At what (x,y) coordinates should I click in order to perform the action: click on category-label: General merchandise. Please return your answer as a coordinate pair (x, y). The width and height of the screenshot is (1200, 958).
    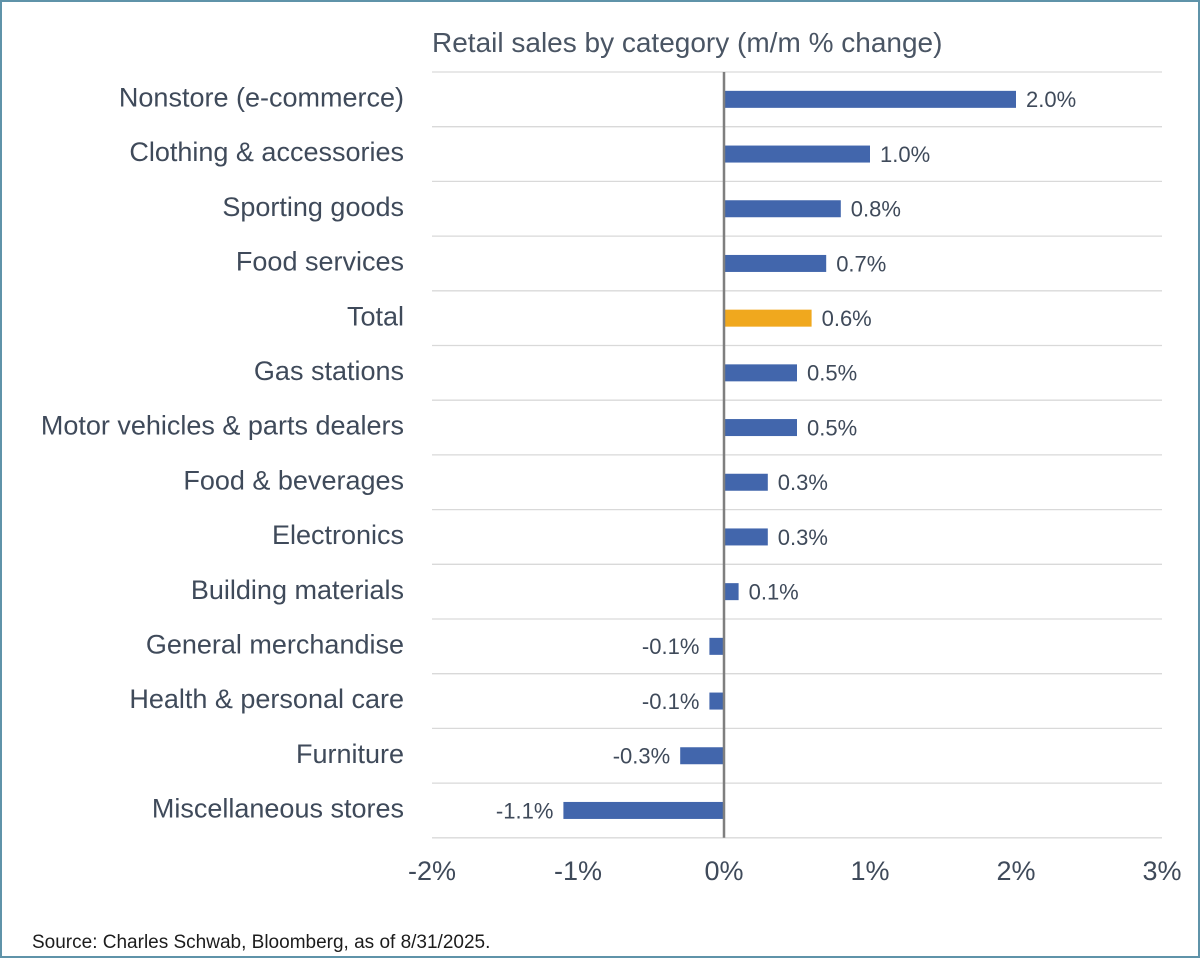
    Looking at the image, I should click on (275, 644).